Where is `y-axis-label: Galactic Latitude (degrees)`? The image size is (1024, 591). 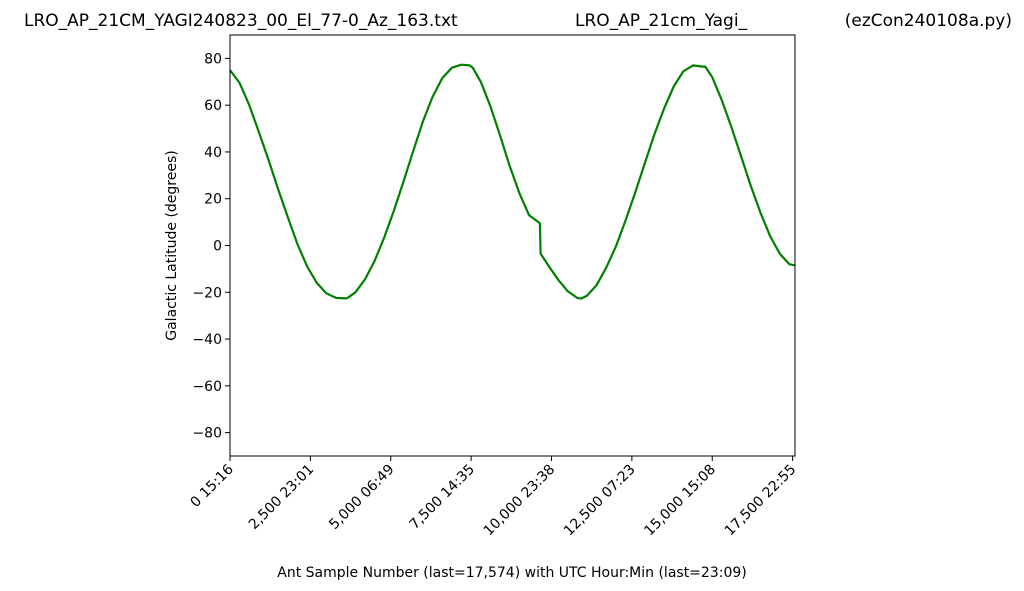
y-axis-label: Galactic Latitude (degrees) is located at coordinates (172, 245).